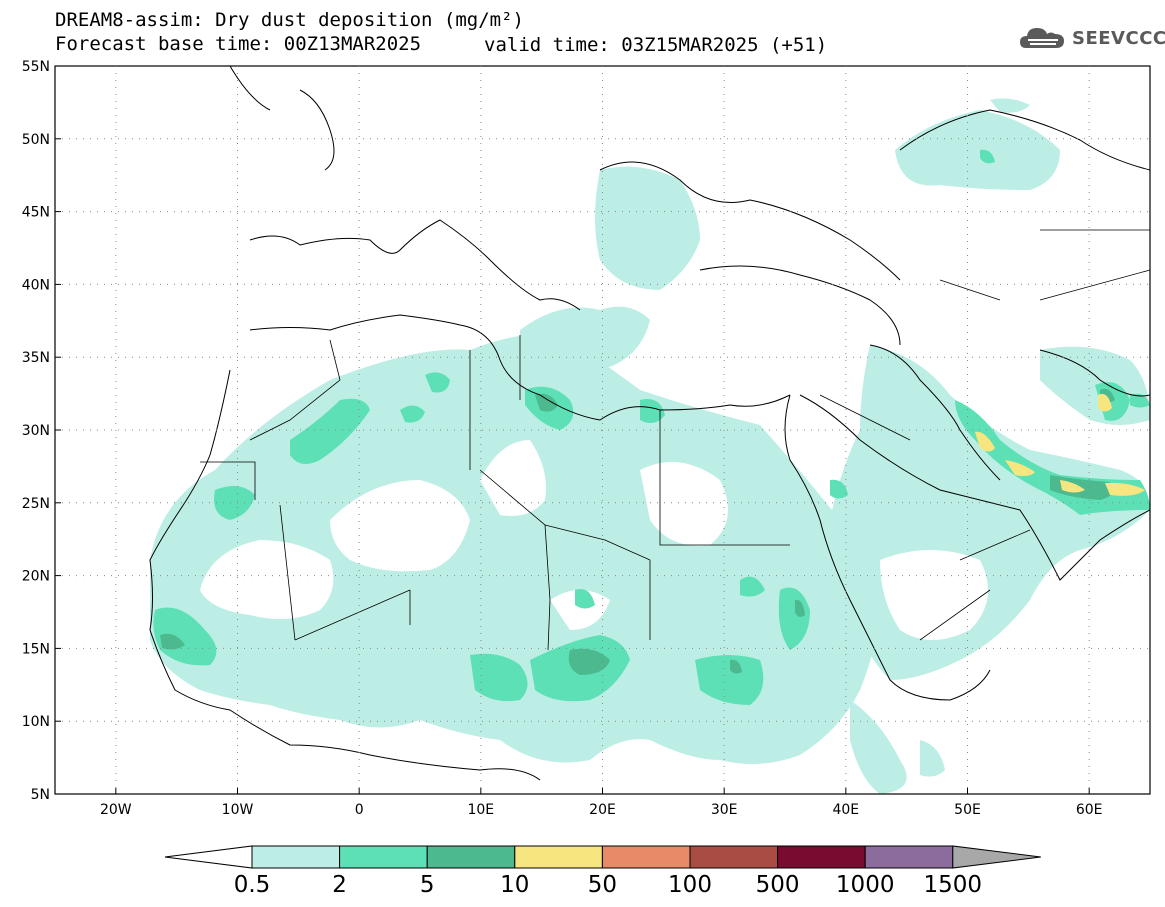  Describe the element at coordinates (36, 649) in the screenshot. I see `lat-tick-label: 15N` at that location.